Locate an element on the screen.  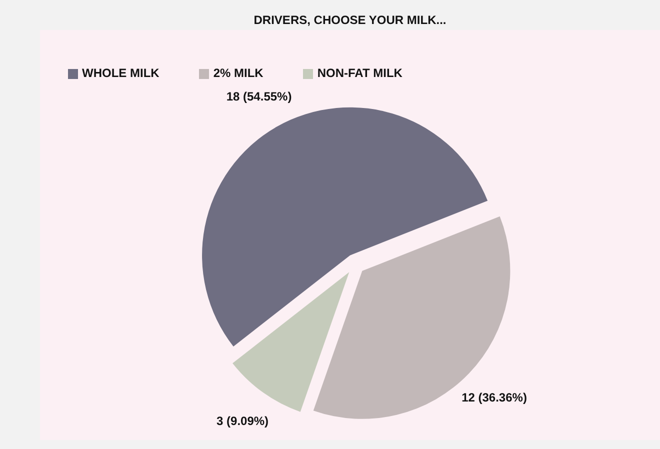
legend-label: 2% MILK is located at coordinates (238, 73).